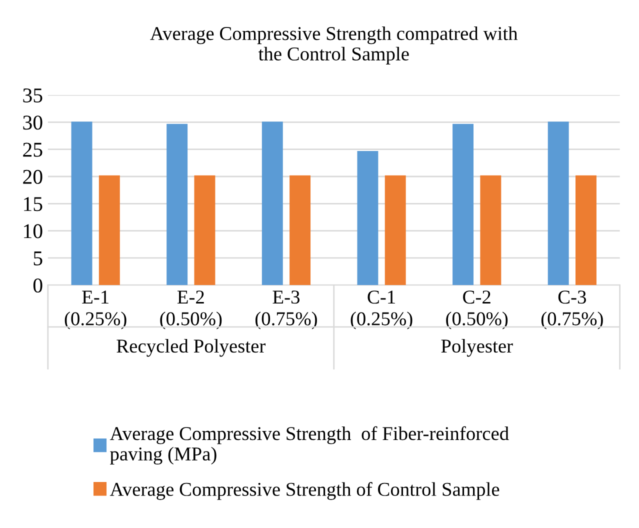  I want to click on legend-label: Average Compressive Strength of Fiber-reinforced paving (MPa), so click(309, 445).